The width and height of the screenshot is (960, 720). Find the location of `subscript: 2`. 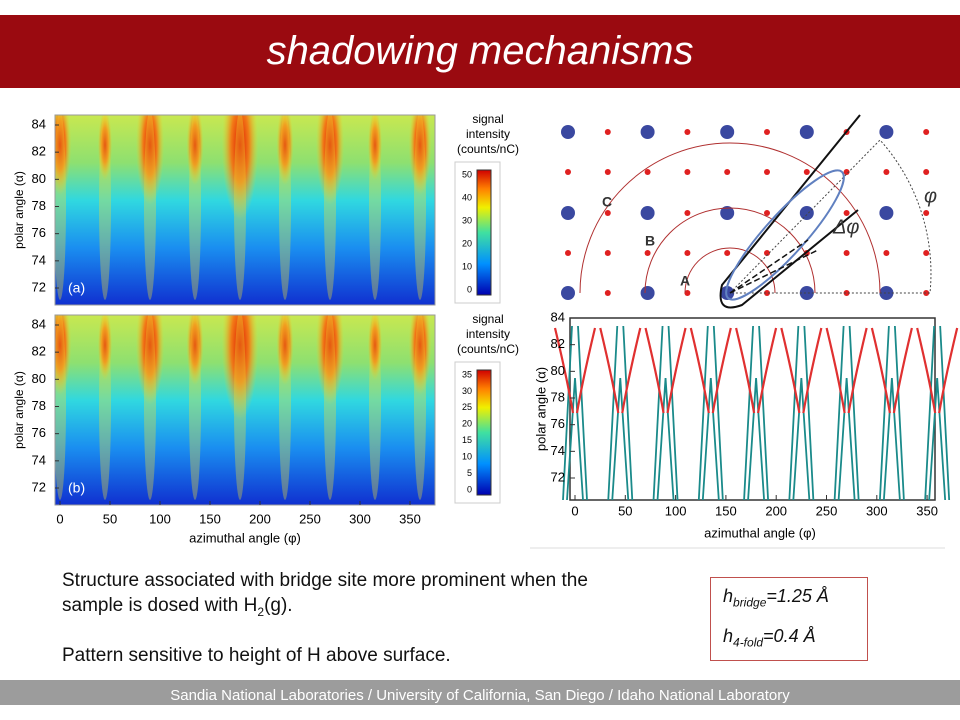

subscript: 2 is located at coordinates (261, 611).